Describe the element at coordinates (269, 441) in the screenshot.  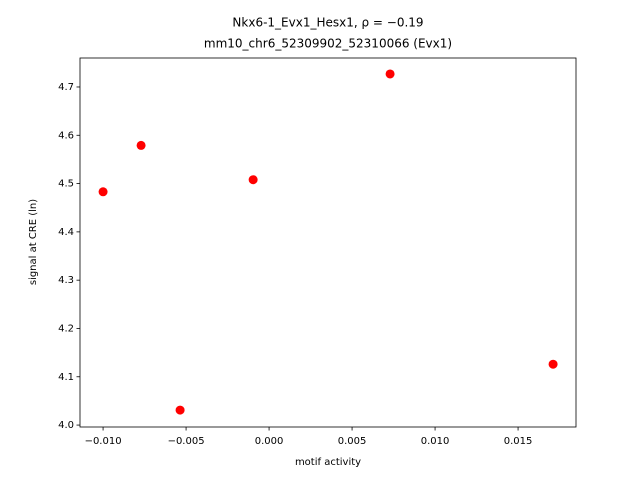
I see `x-tick-label: 0.000` at that location.